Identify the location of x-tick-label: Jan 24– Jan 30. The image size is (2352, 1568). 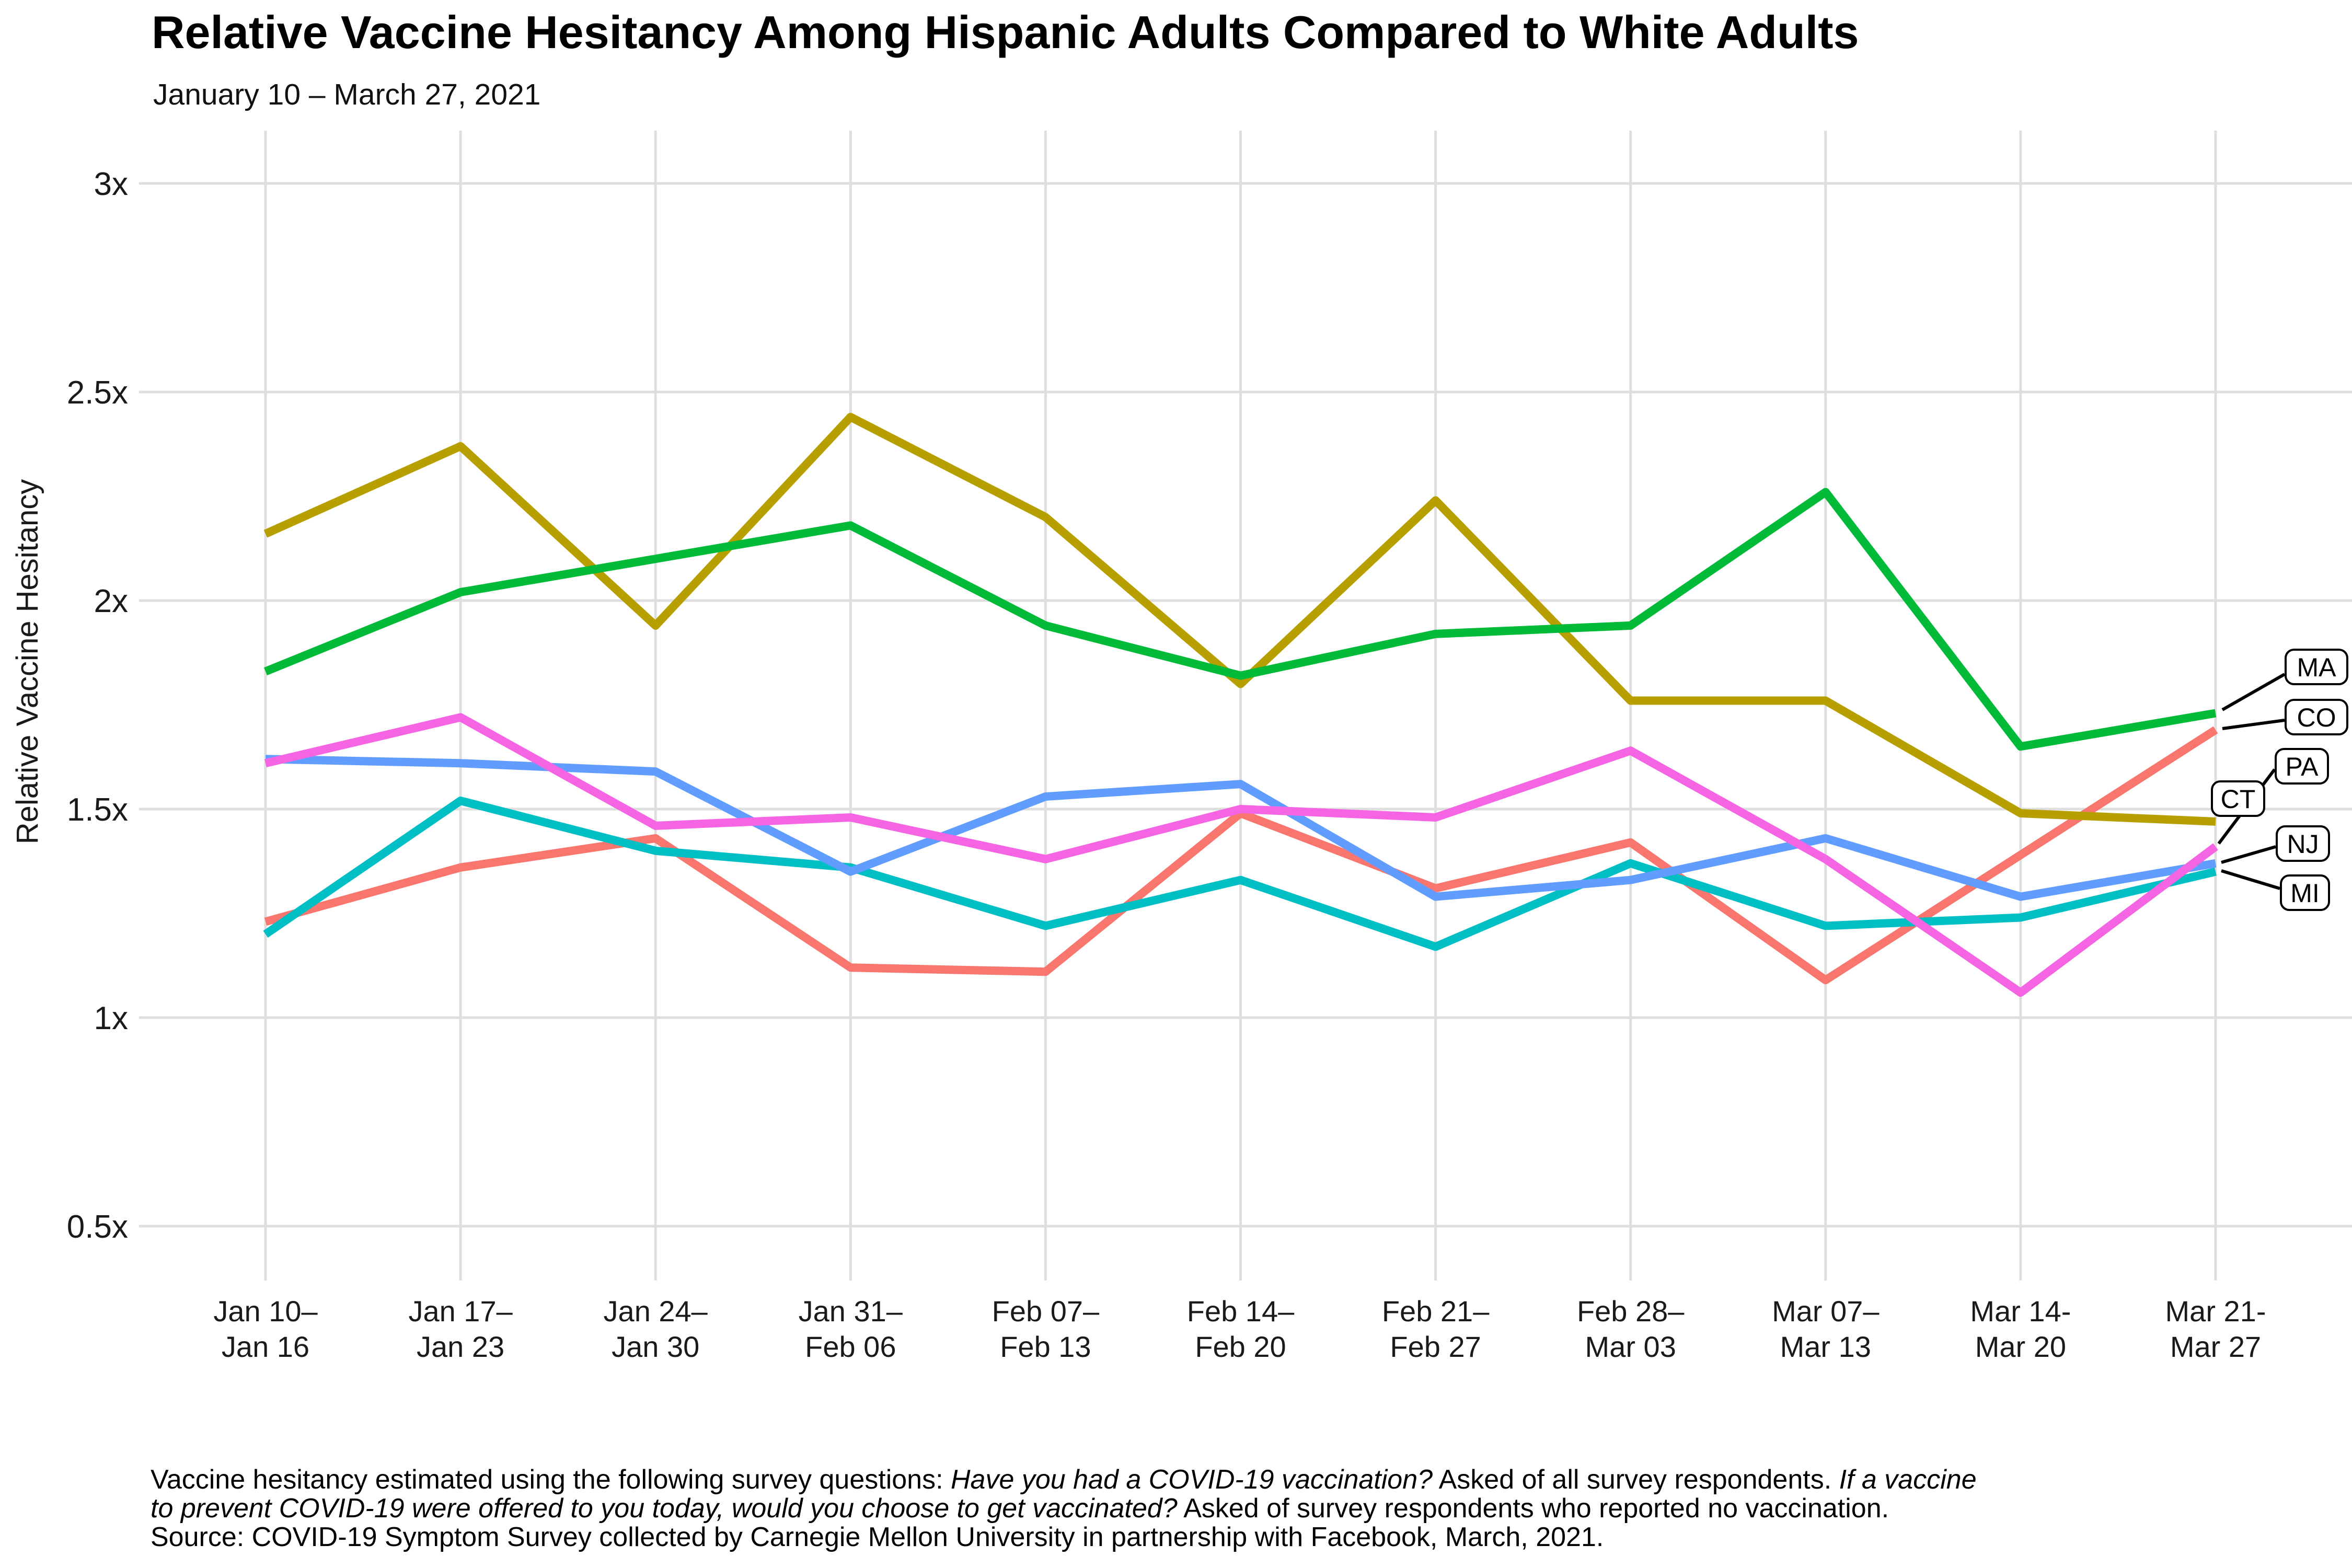
(656, 1329).